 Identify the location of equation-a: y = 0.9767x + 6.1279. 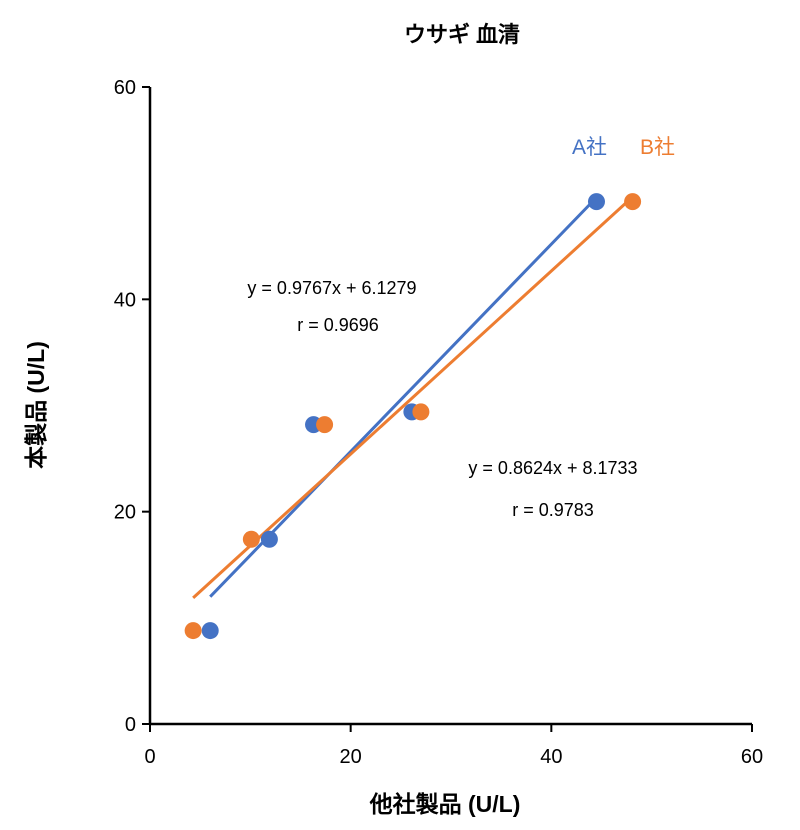
(331, 288).